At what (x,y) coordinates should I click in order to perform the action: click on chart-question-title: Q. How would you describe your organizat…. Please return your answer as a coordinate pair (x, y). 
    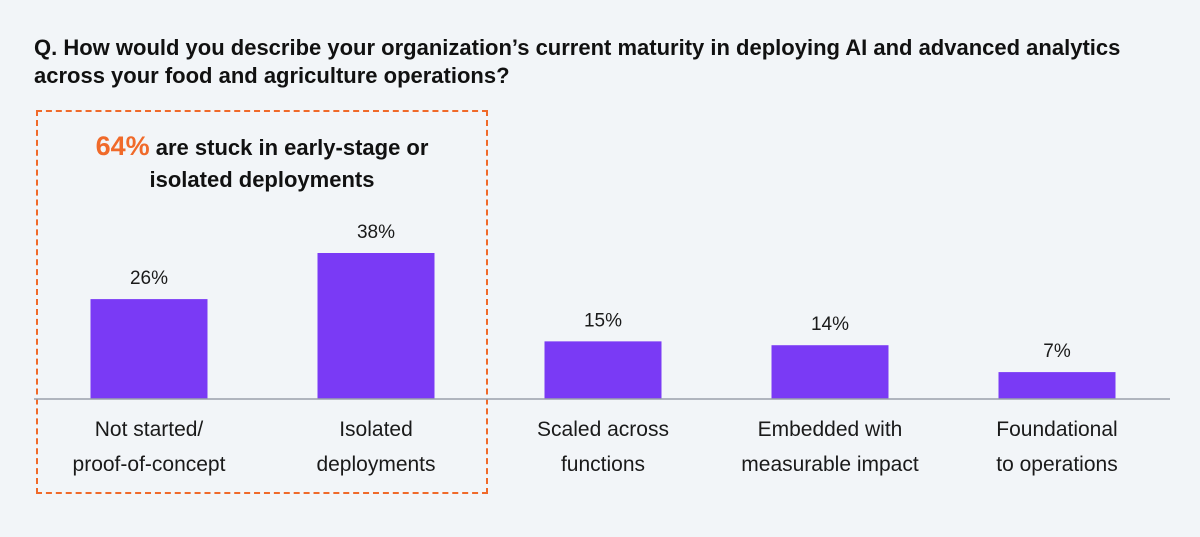
    Looking at the image, I should click on (577, 61).